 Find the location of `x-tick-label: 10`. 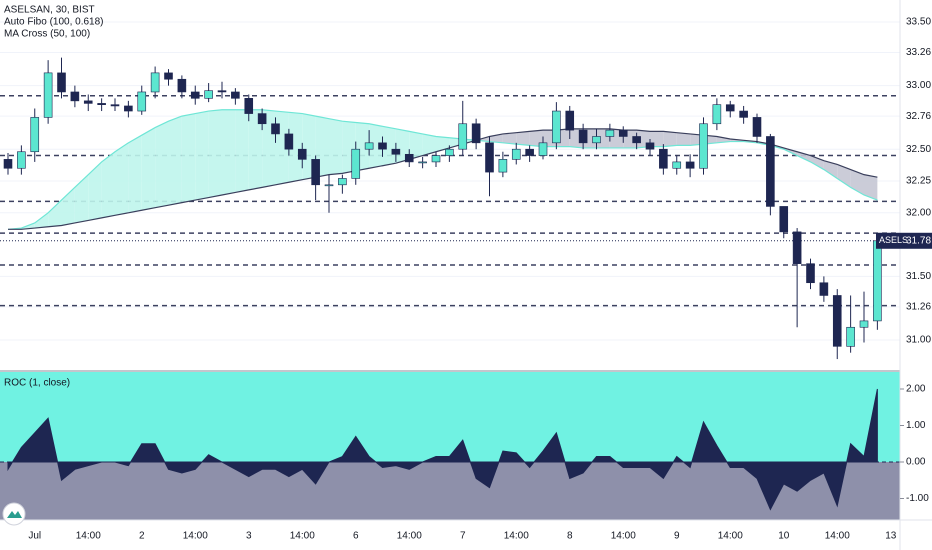

x-tick-label: 10 is located at coordinates (784, 536).